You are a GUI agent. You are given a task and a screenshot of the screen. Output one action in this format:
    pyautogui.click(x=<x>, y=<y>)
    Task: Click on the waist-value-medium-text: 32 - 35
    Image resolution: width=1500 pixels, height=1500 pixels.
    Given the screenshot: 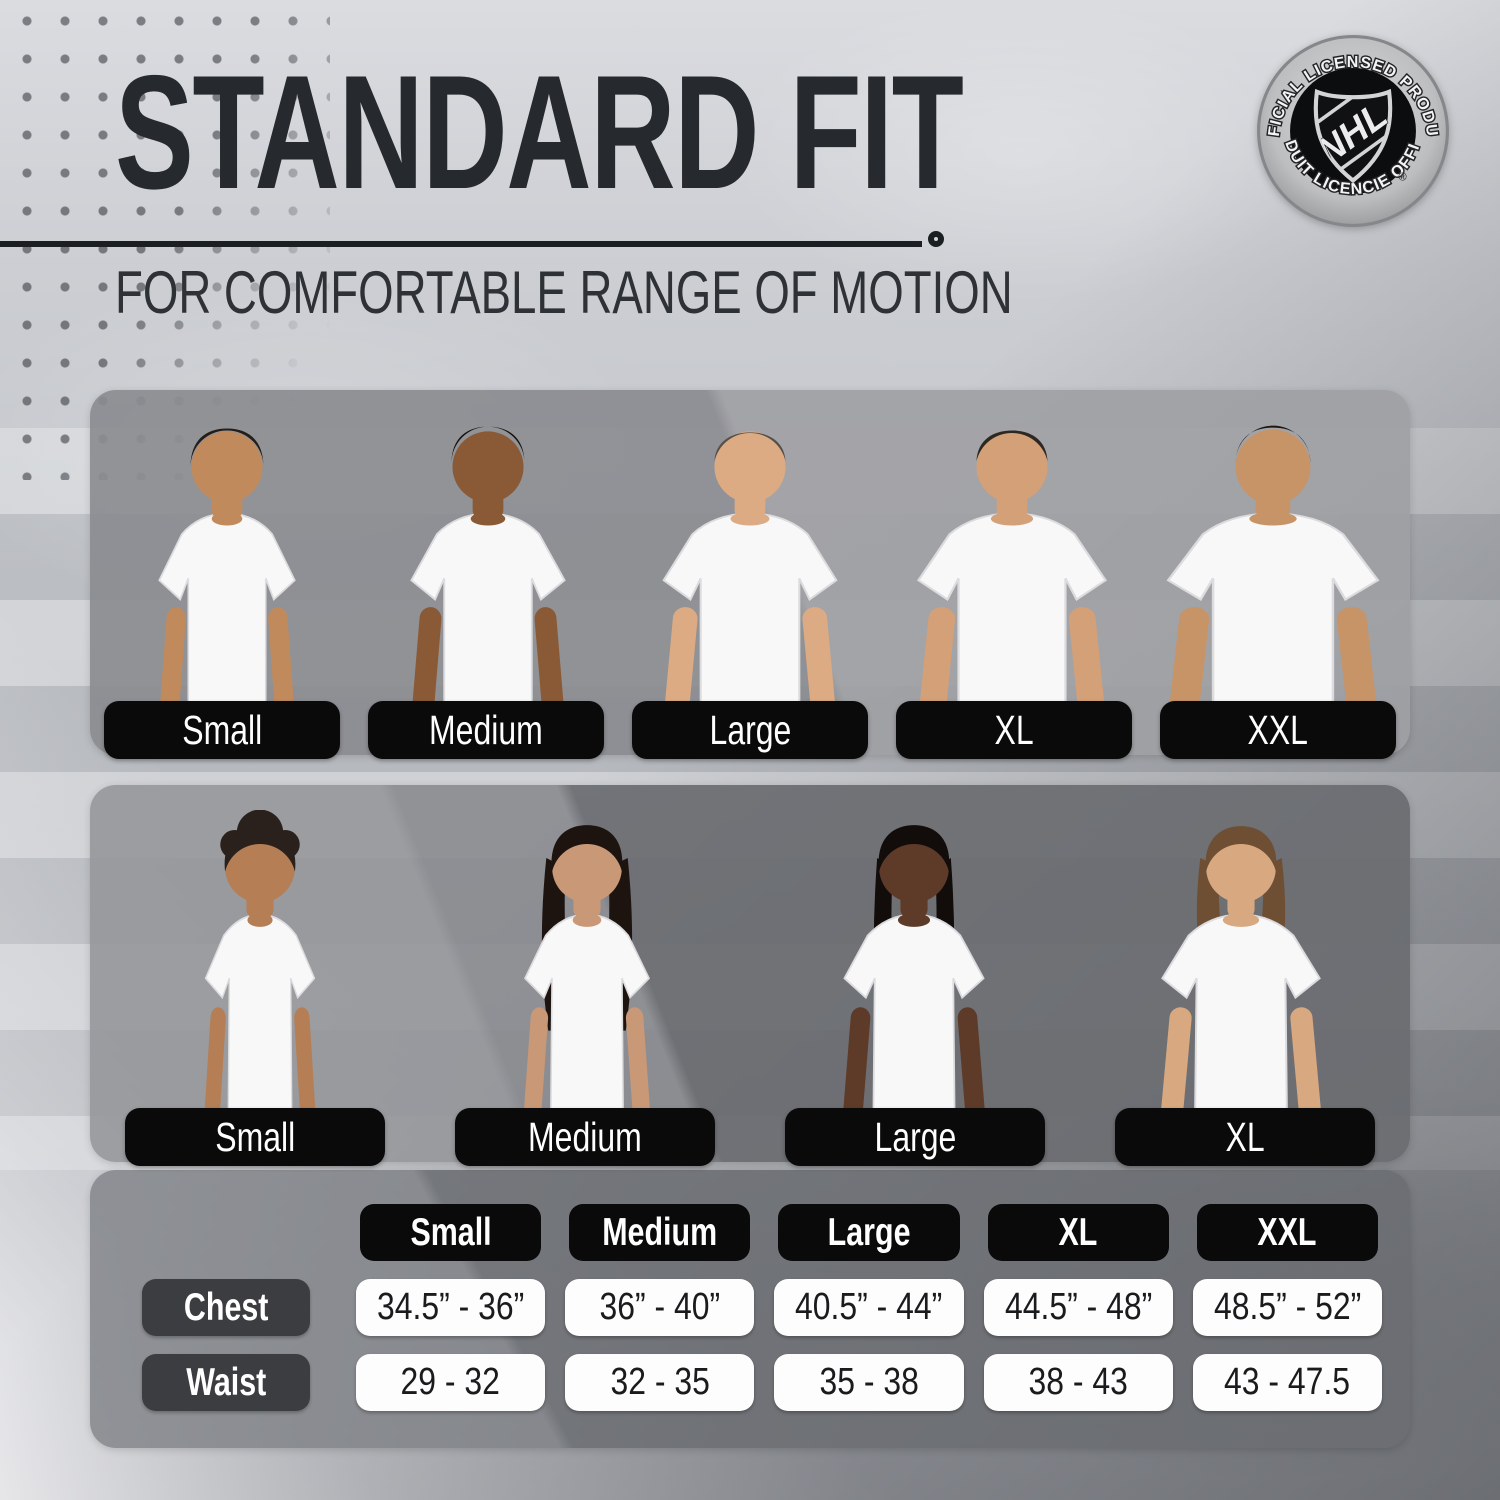 What is the action you would take?
    pyautogui.click(x=660, y=1382)
    